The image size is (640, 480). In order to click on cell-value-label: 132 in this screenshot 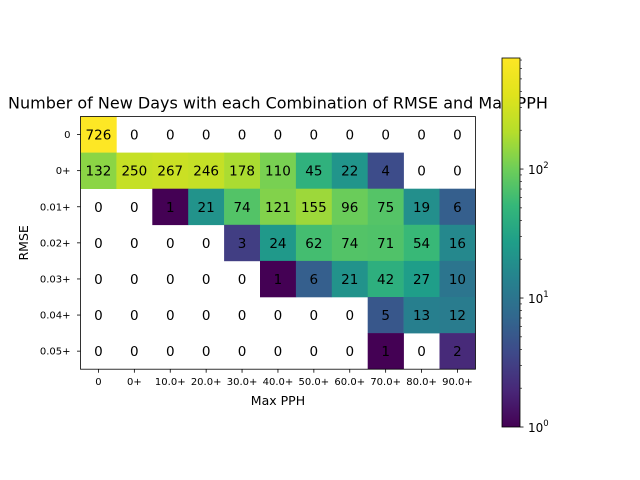, I will do `click(99, 172)`.